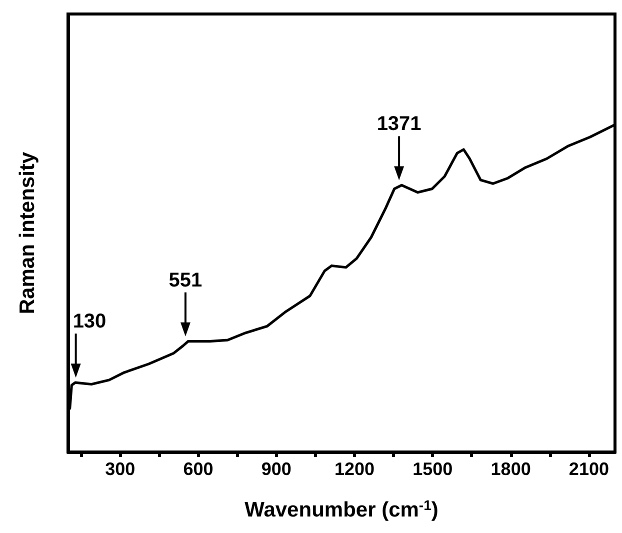 This screenshot has width=622, height=533. What do you see at coordinates (510, 469) in the screenshot?
I see `x-tick-label: 1800` at bounding box center [510, 469].